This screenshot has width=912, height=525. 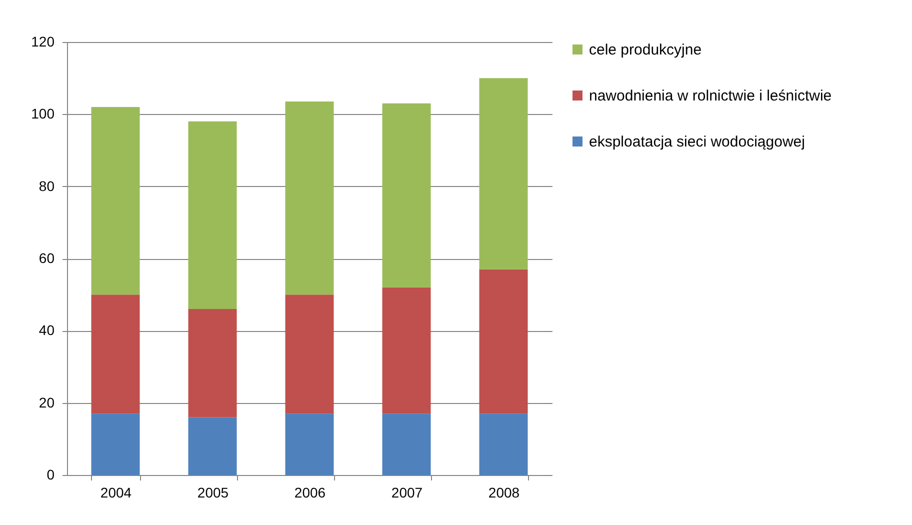 I want to click on x-tick-label: 2006, so click(x=310, y=492).